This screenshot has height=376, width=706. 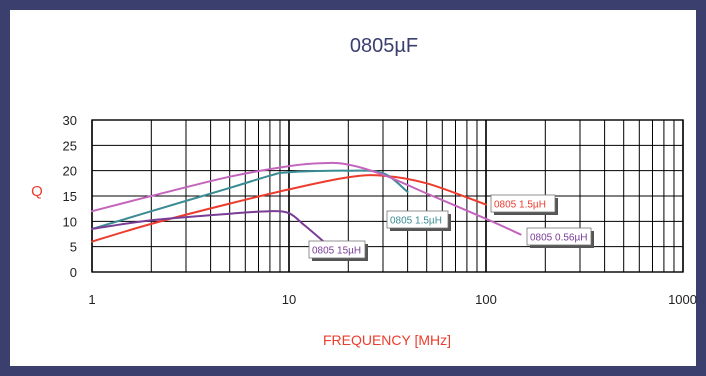 I want to click on series-line-pink-0-56uh, so click(x=306, y=198).